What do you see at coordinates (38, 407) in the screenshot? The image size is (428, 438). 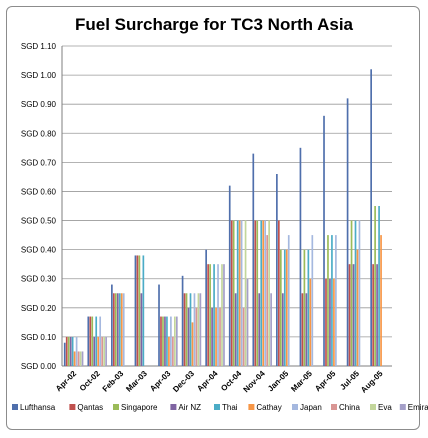 I see `legend-label: Lufthansa` at bounding box center [38, 407].